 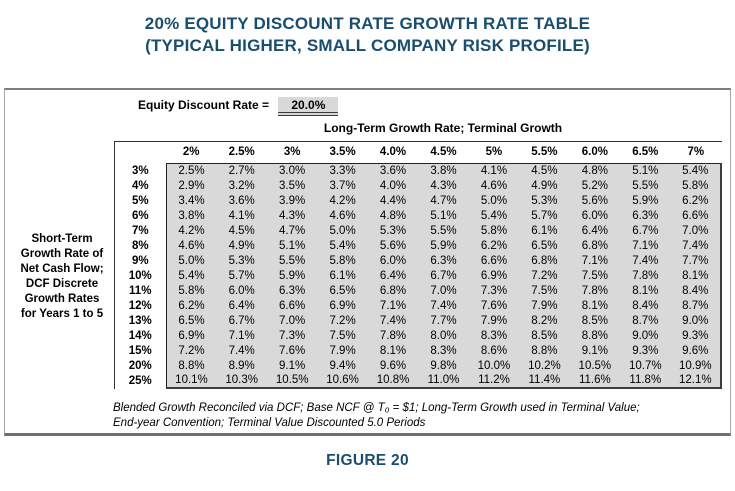 What do you see at coordinates (241, 170) in the screenshot?
I see `table-cell: 2.7%` at bounding box center [241, 170].